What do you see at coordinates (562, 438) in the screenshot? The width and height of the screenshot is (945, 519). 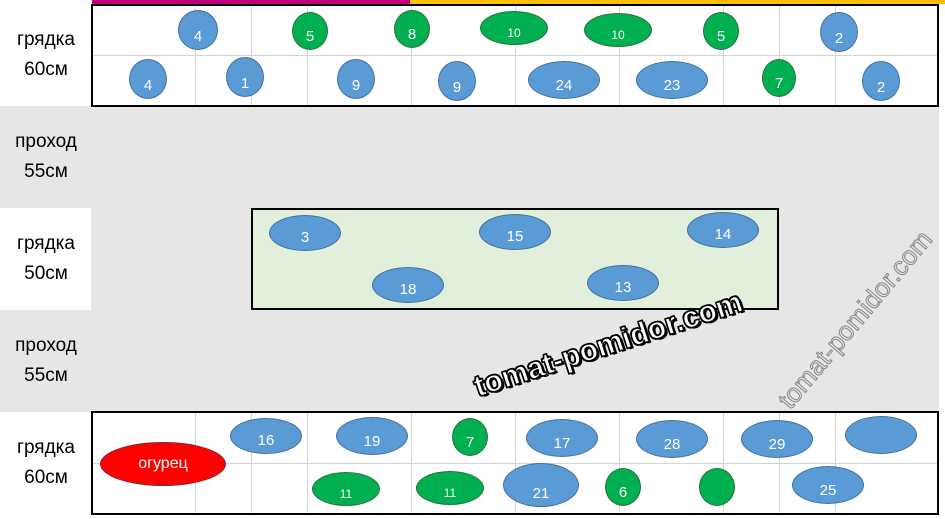 I see `plant-marker: 17` at bounding box center [562, 438].